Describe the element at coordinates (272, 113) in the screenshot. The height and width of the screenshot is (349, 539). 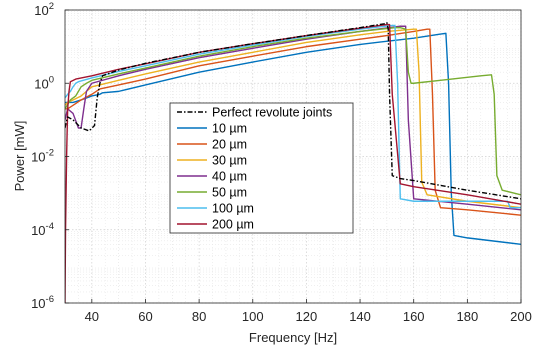
I see `legend-label: Perfect revolute joints` at that location.